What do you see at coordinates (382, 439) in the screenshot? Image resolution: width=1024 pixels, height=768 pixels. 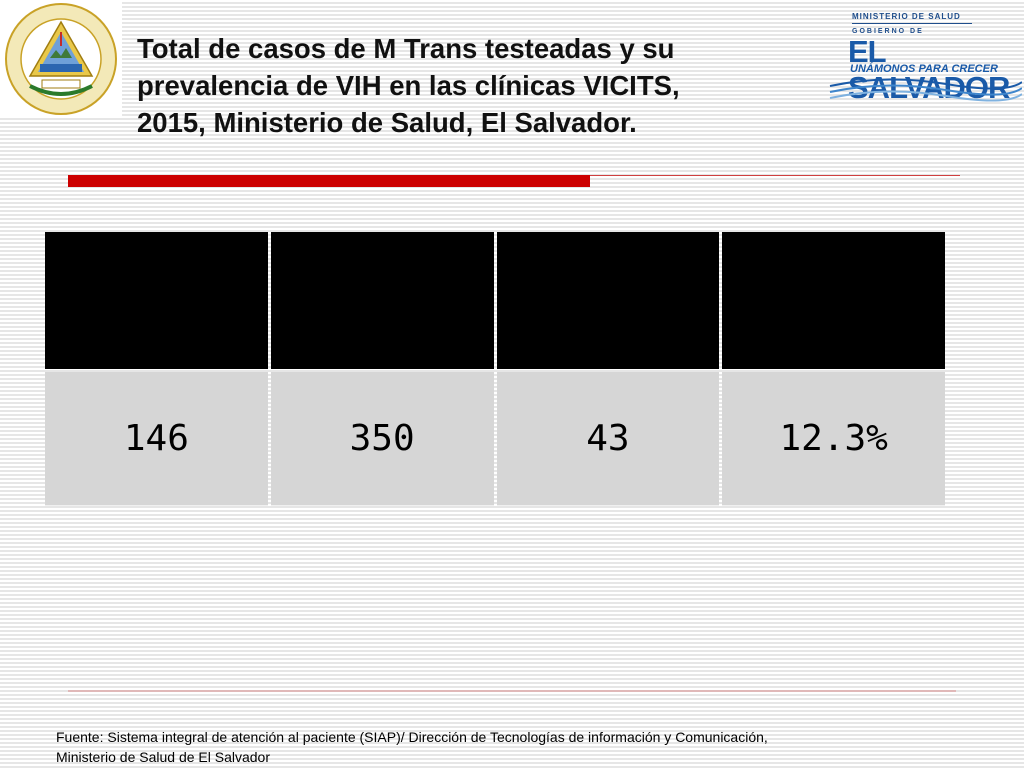 I see `table-cell: 350` at bounding box center [382, 439].